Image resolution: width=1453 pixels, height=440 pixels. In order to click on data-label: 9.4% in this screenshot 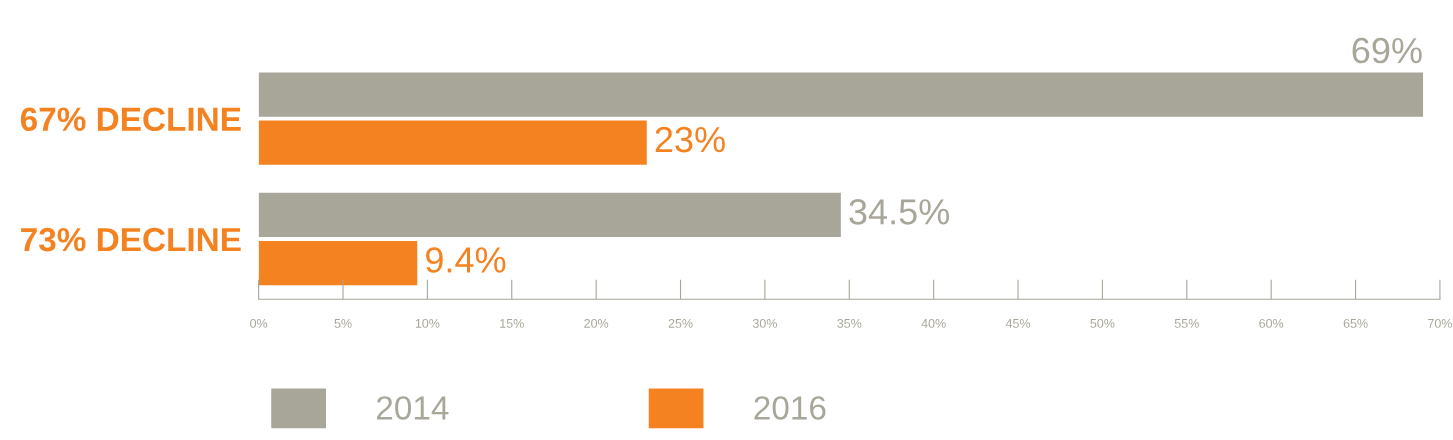, I will do `click(466, 260)`.